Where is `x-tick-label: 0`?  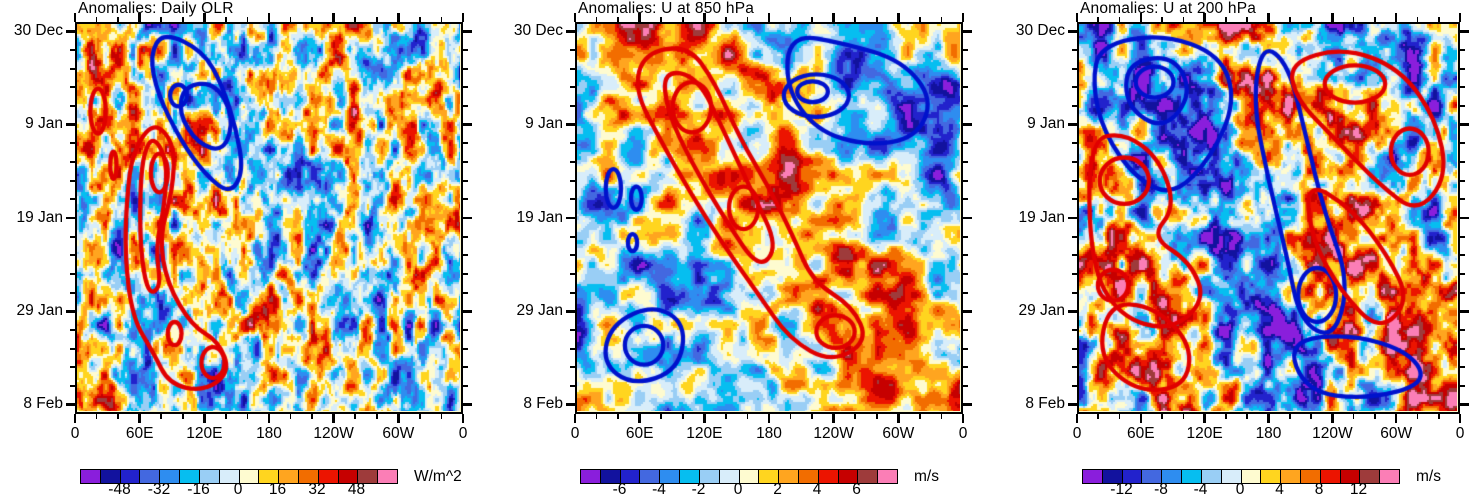
x-tick-label: 0 is located at coordinates (1077, 433).